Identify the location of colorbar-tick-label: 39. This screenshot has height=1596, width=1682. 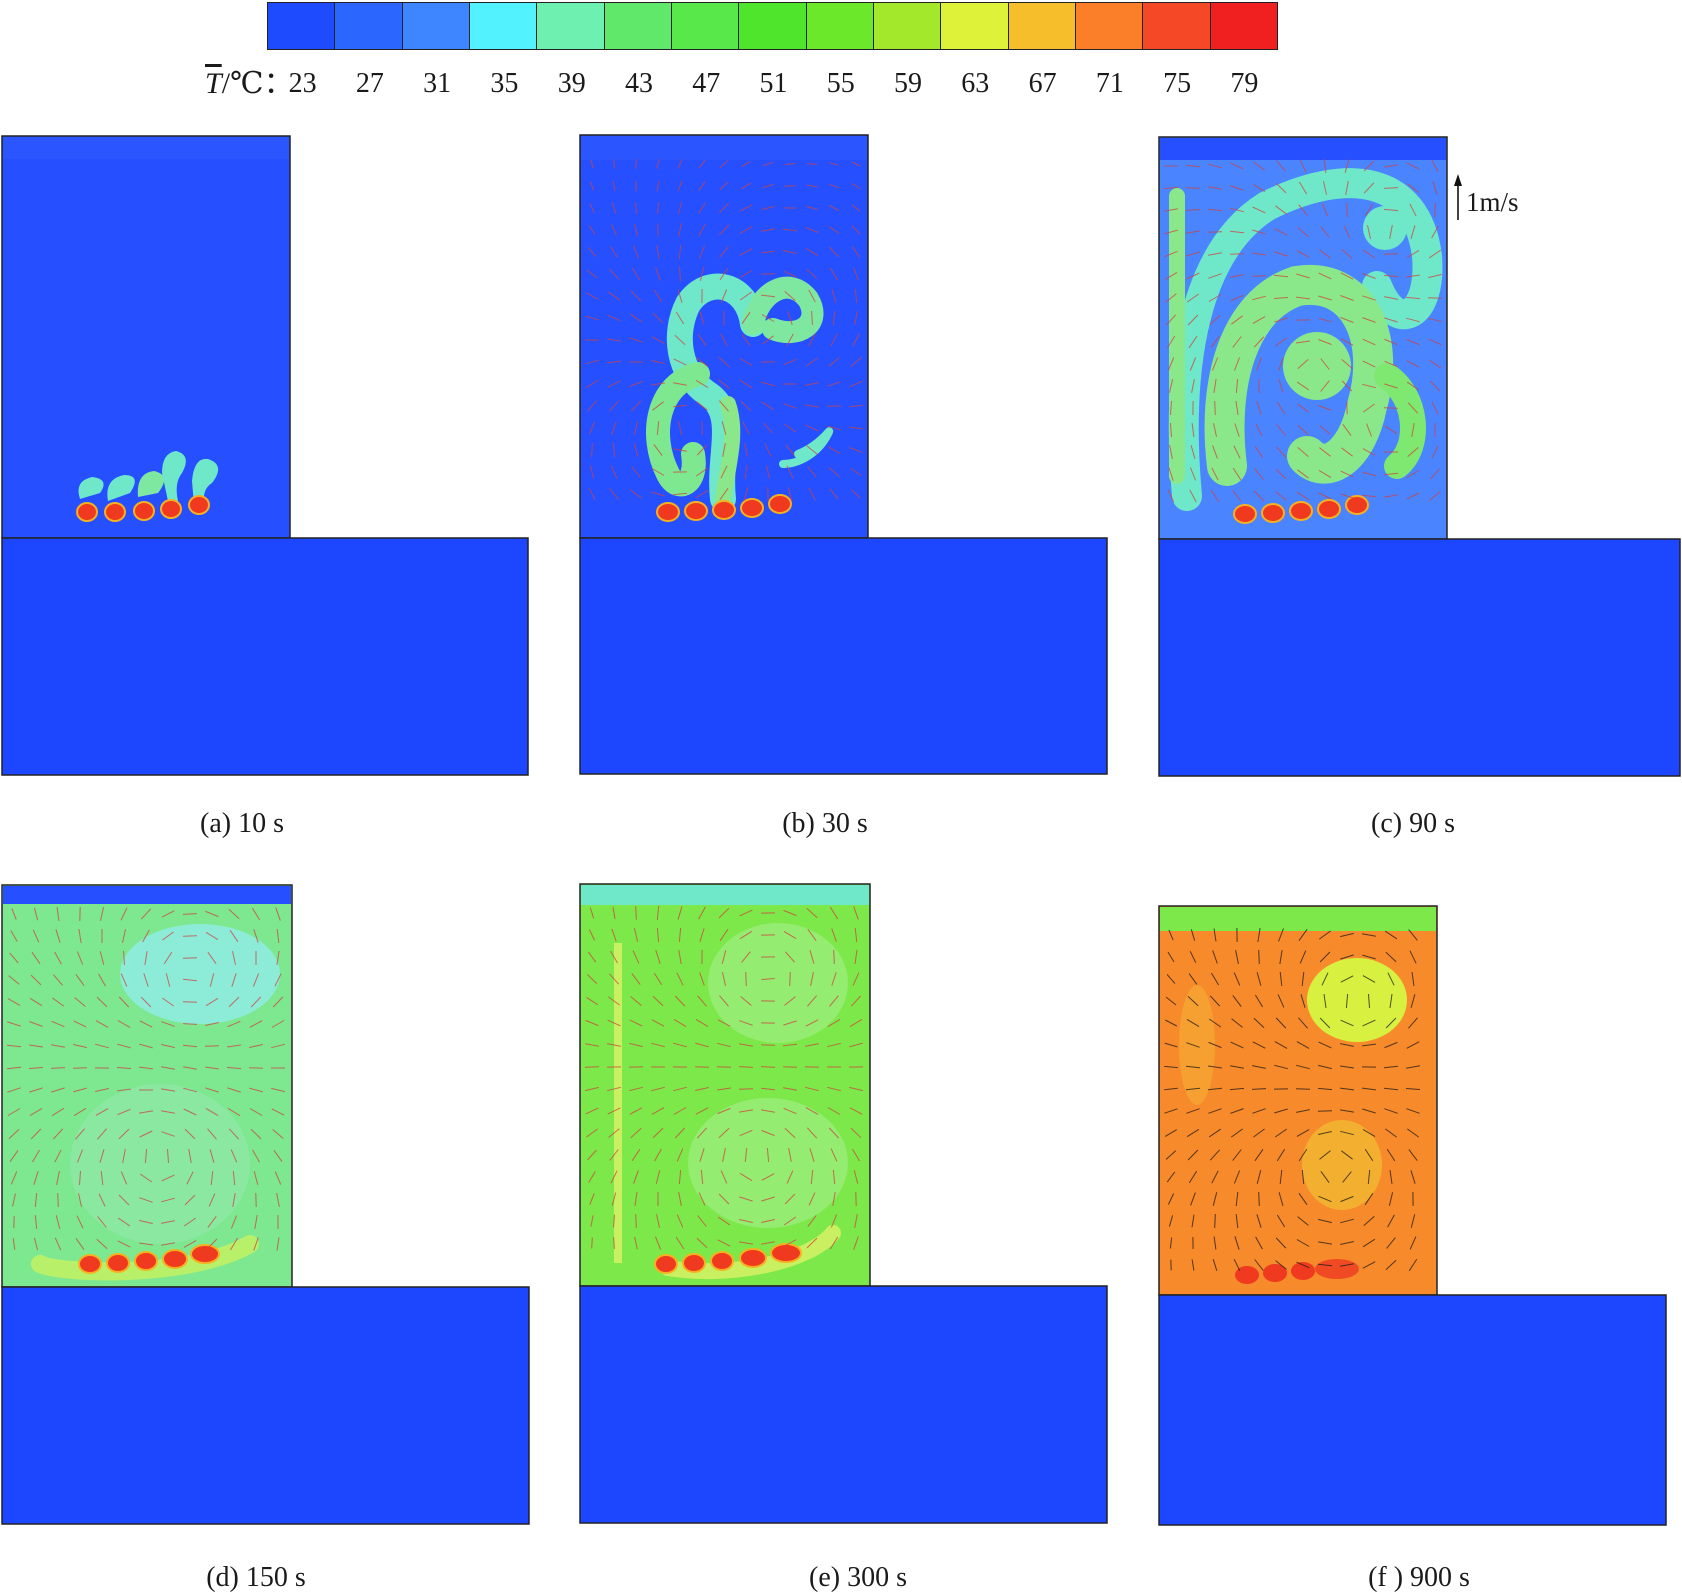
(572, 84).